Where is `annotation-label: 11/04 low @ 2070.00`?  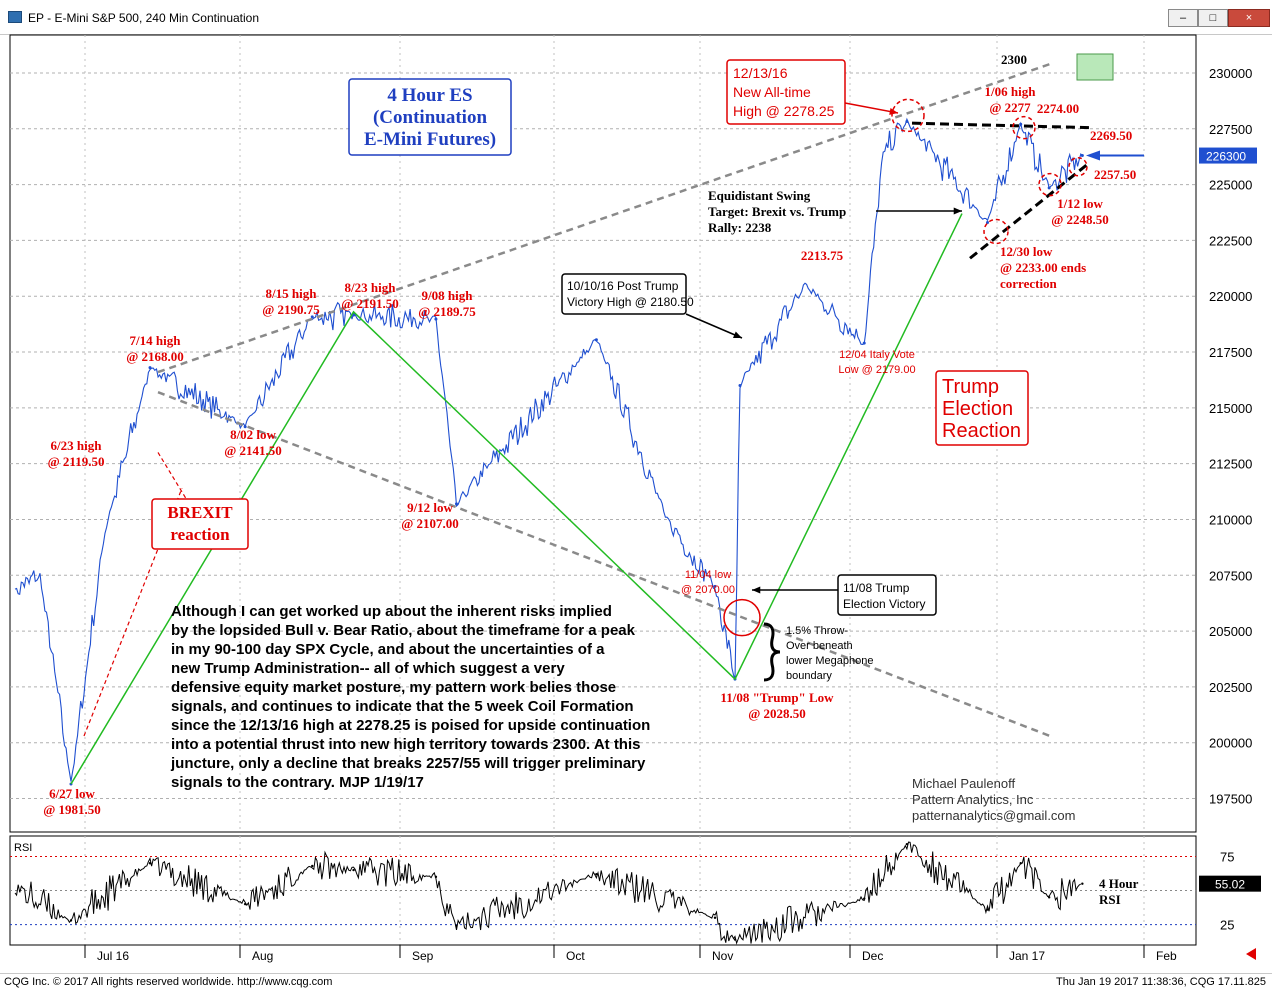
annotation-label: 11/04 low @ 2070.00 is located at coordinates (708, 582).